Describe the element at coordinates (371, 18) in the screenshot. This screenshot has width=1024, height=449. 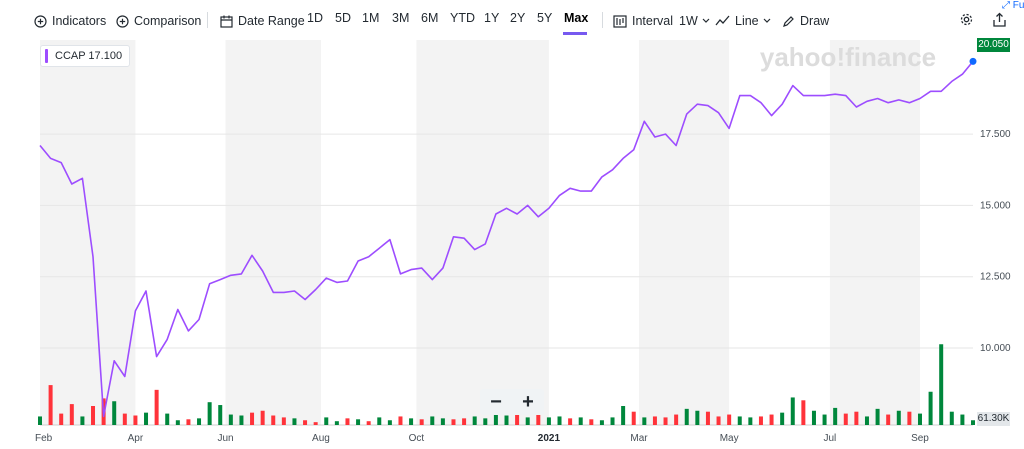
I see `range-1m: 1M` at that location.